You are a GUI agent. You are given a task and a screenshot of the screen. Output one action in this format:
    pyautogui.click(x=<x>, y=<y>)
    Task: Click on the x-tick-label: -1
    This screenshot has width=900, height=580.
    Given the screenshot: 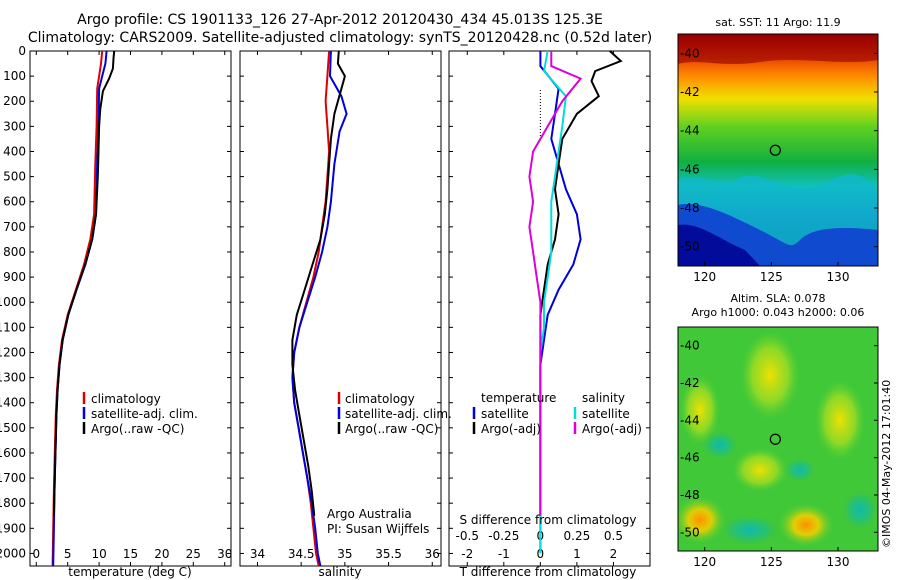 What is the action you would take?
    pyautogui.click(x=504, y=554)
    